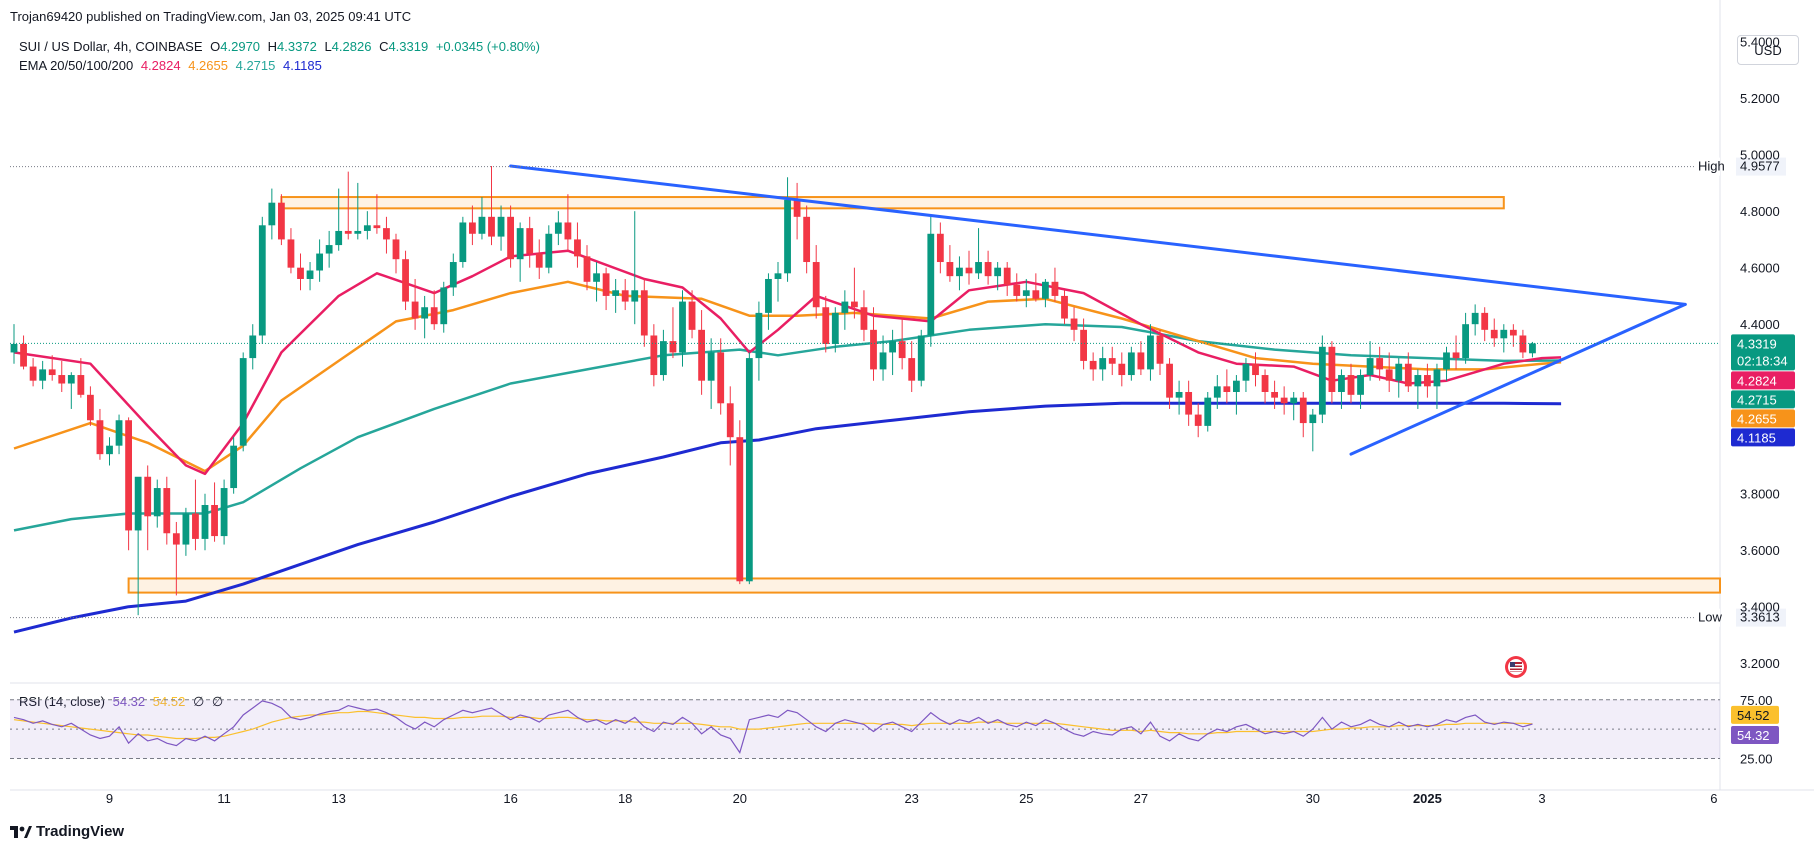 The image size is (1814, 853). I want to click on rsi-legend: RSI (14, close) 54.32 54.52 ∅ ∅, so click(121, 702).